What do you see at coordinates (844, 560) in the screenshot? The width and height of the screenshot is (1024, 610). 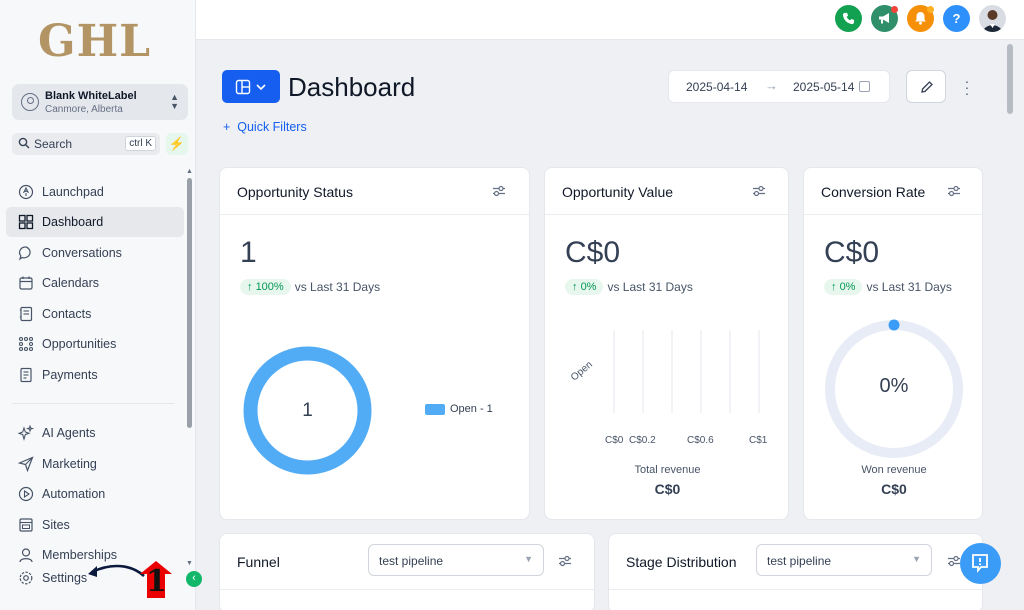 I see `stage-pipeline-select: test pipeline ▼` at bounding box center [844, 560].